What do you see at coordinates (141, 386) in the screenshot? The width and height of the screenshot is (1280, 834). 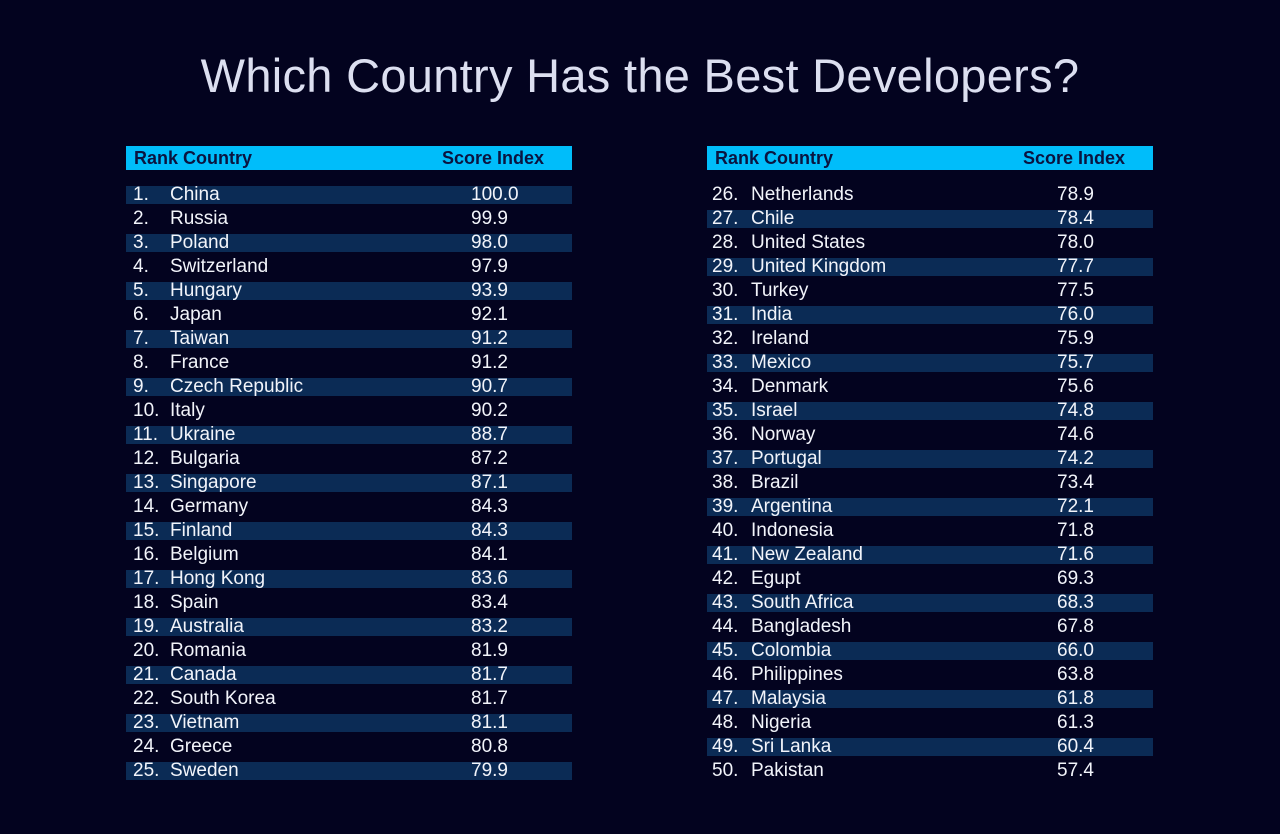 I see `rank-cell: 9.` at bounding box center [141, 386].